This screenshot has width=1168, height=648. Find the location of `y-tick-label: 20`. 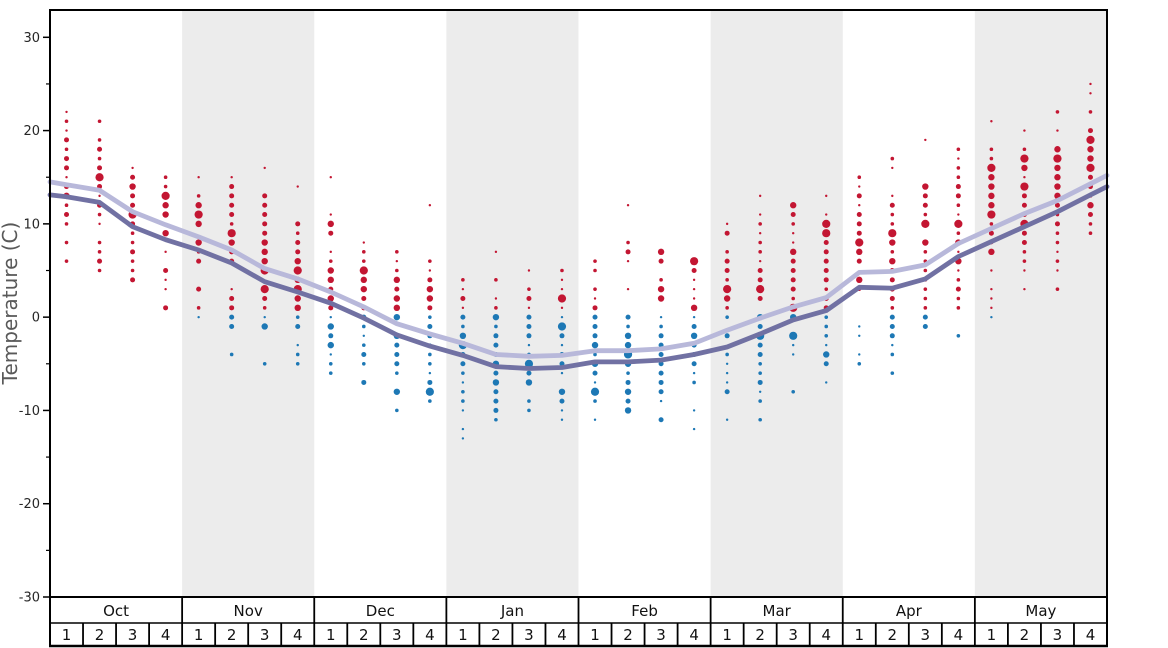

y-tick-label: 20 is located at coordinates (31, 131).